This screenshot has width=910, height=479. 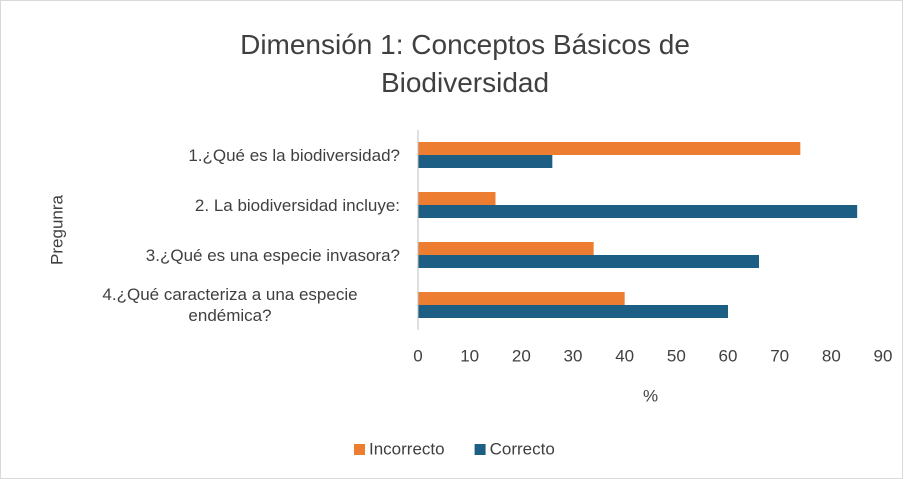 What do you see at coordinates (297, 205) in the screenshot?
I see `y-tick-label: 2. La biodiversidad incluye:` at bounding box center [297, 205].